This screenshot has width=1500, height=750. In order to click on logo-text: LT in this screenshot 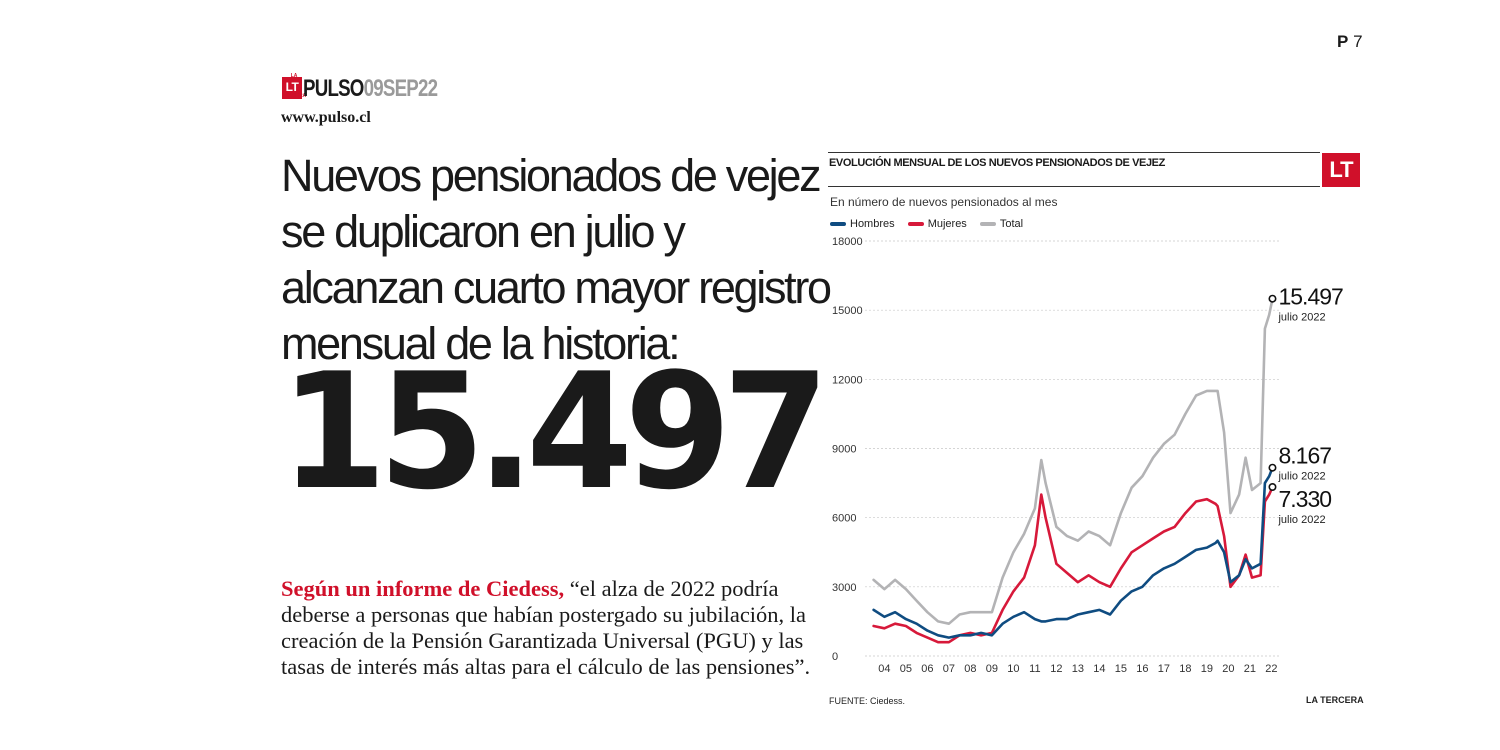, I will do `click(292, 87)`.